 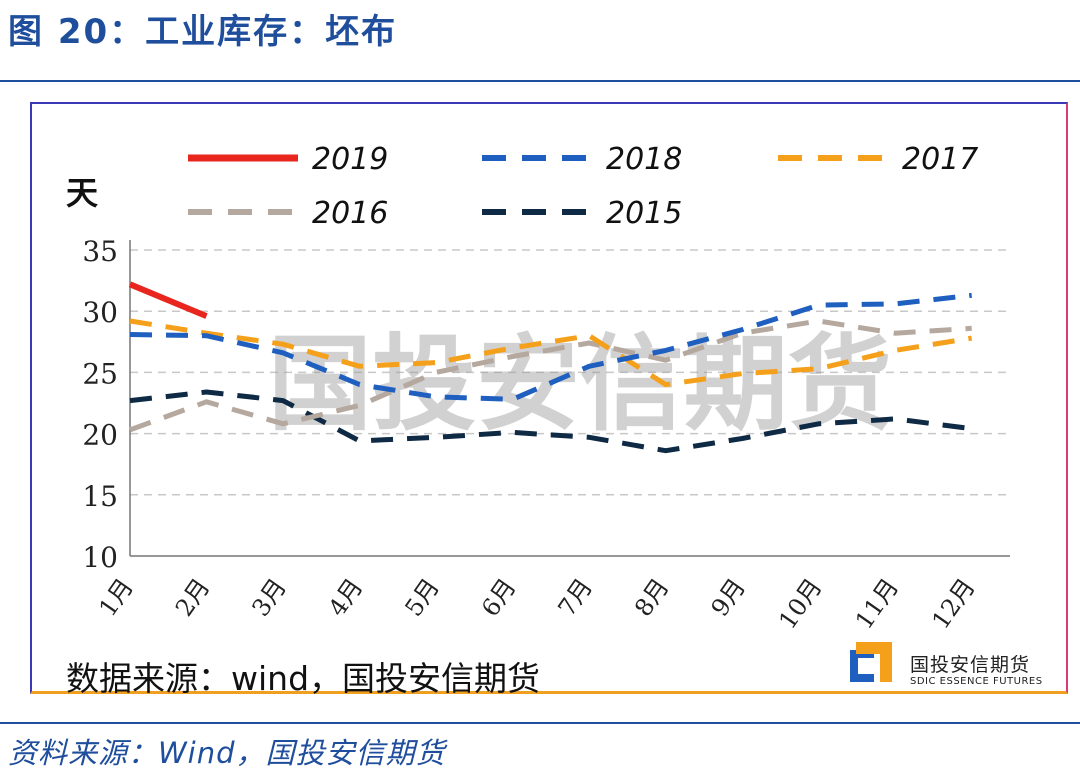 What do you see at coordinates (575, 597) in the screenshot?
I see `x-tick-label-7: 7月` at bounding box center [575, 597].